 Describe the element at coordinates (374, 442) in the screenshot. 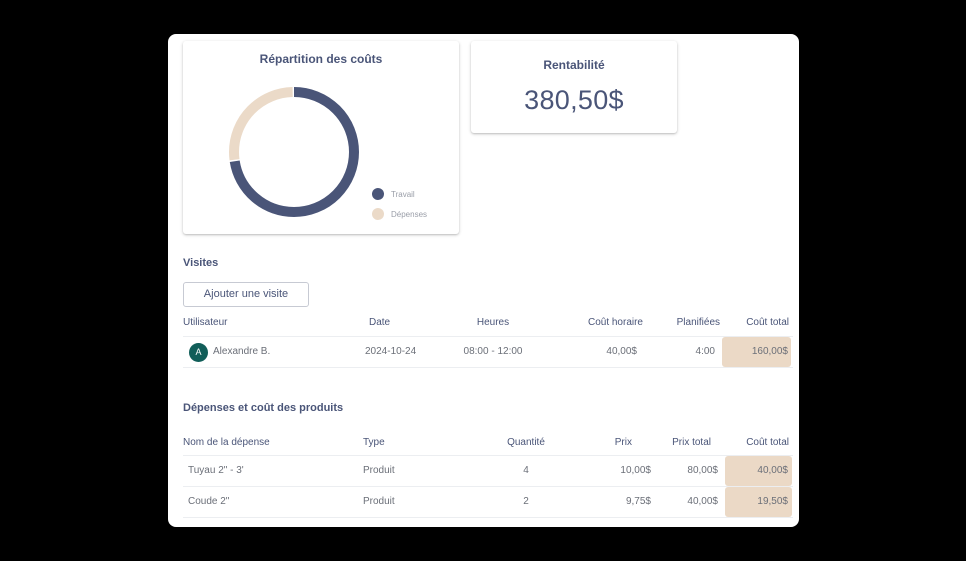

I see `col-header-type: Type` at that location.